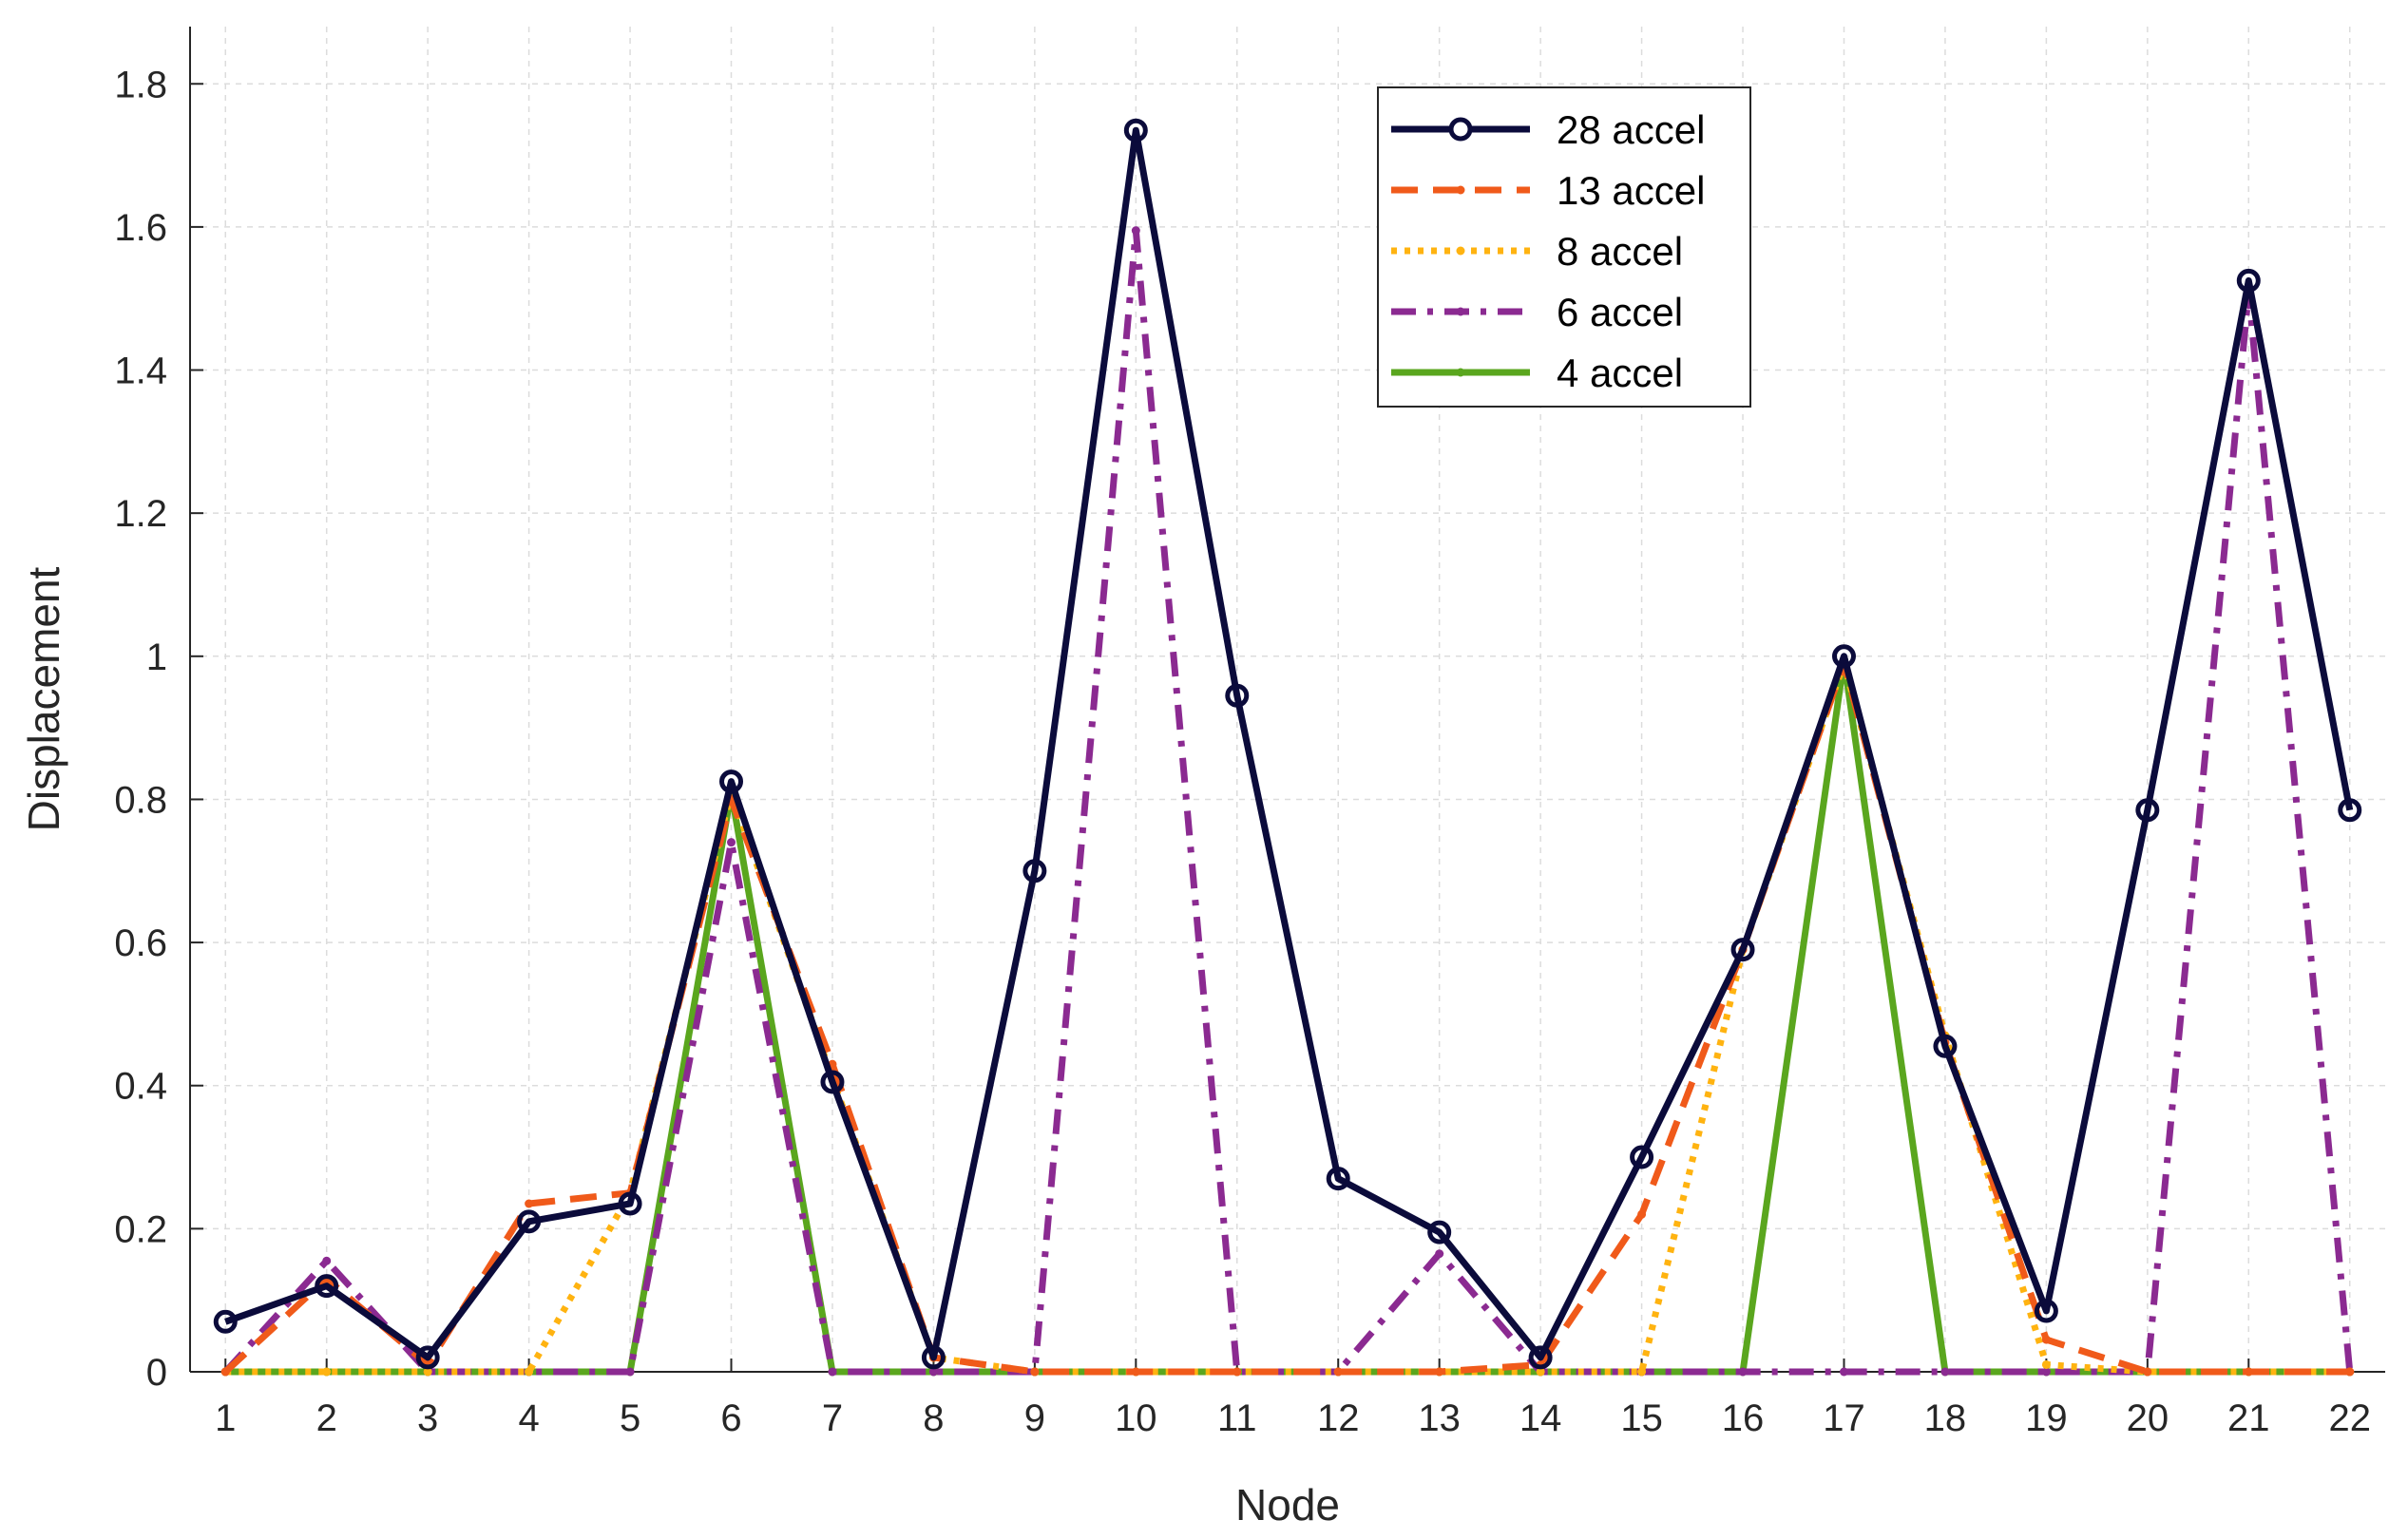  Describe the element at coordinates (630, 1418) in the screenshot. I see `x-tick-label: 5` at that location.